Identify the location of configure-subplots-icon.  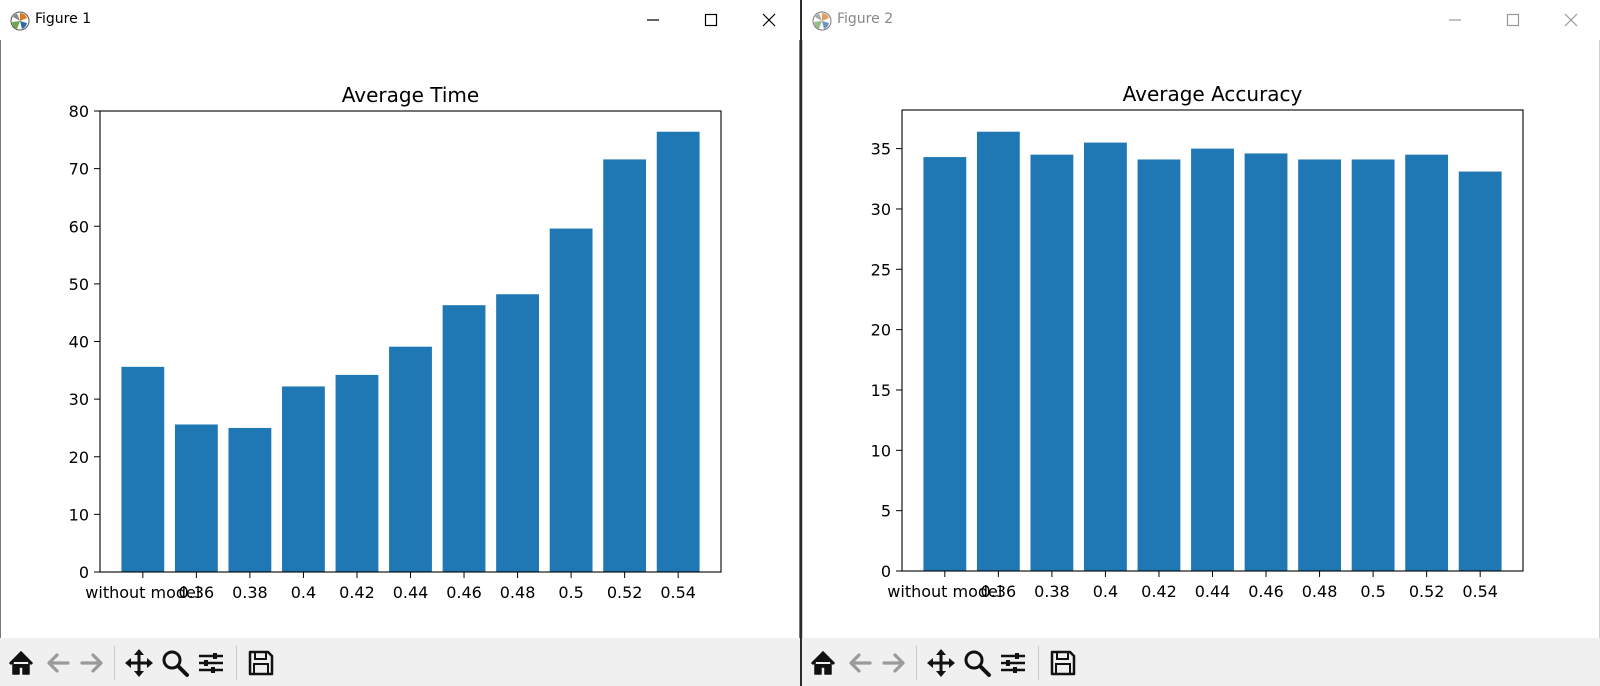
(1013, 663).